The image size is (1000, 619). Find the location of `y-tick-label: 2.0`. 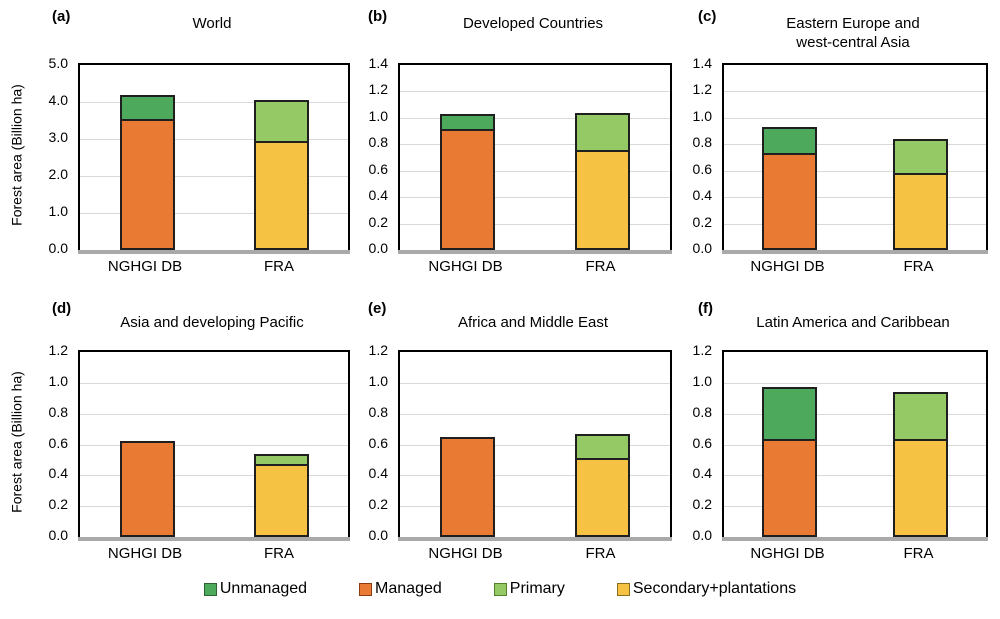

y-tick-label: 2.0 is located at coordinates (58, 174).